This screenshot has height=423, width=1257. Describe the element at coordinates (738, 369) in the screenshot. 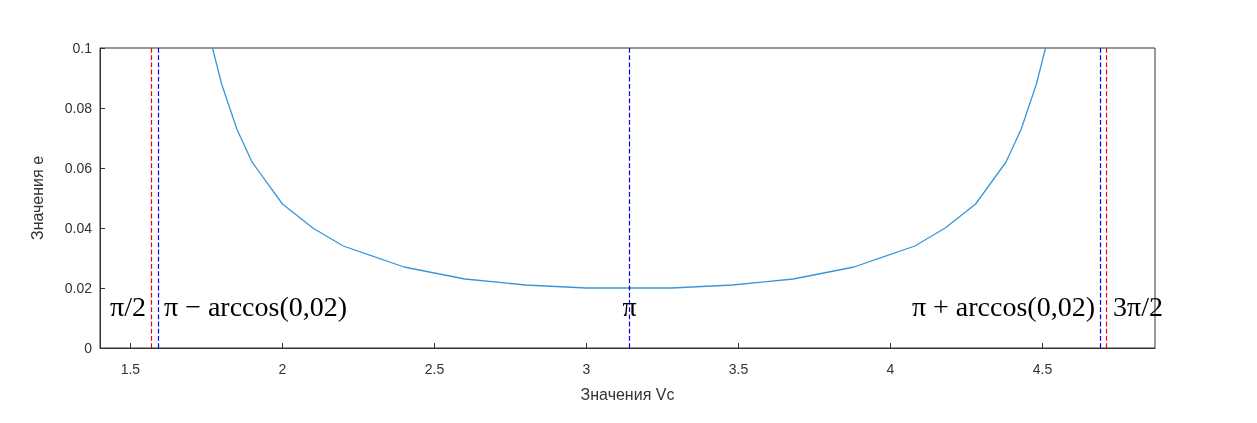

I see `x-tick-label: 3.5` at that location.